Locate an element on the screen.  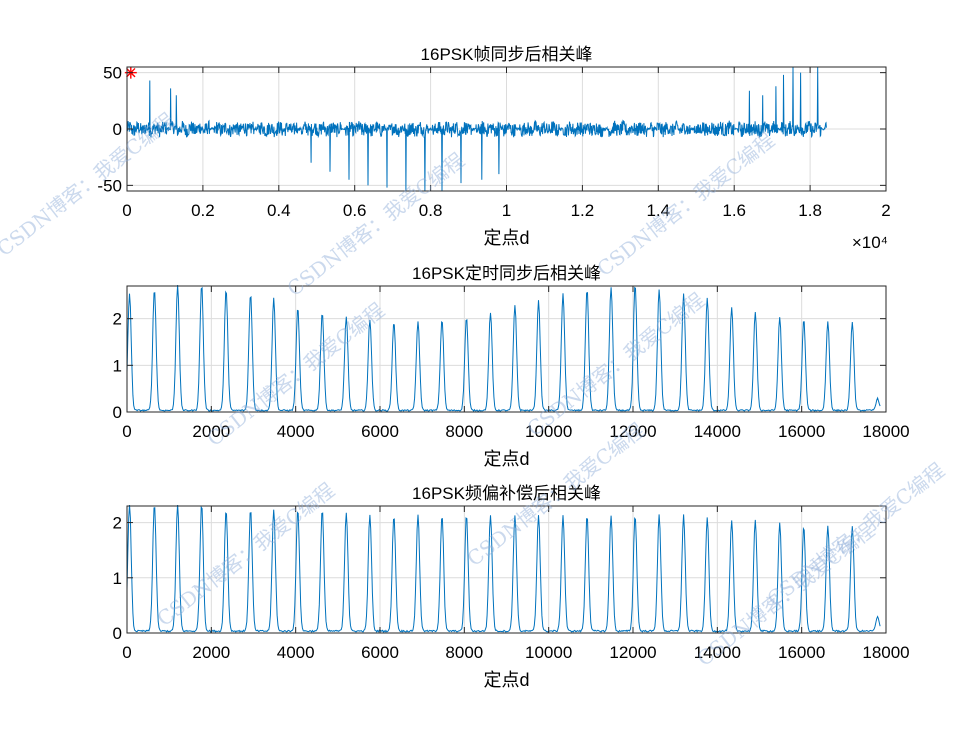
x-tick-label: 0.6 is located at coordinates (355, 210).